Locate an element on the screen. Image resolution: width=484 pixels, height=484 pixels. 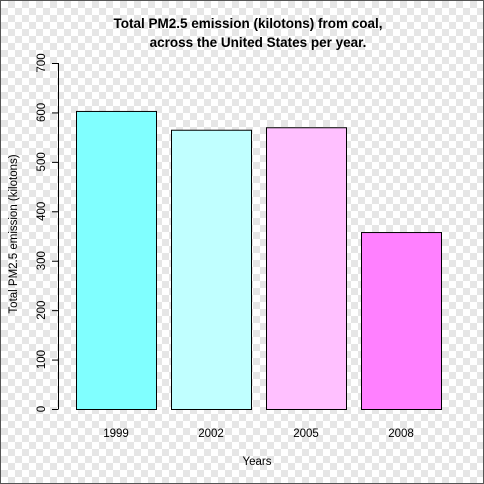
bar-2005 is located at coordinates (306, 268).